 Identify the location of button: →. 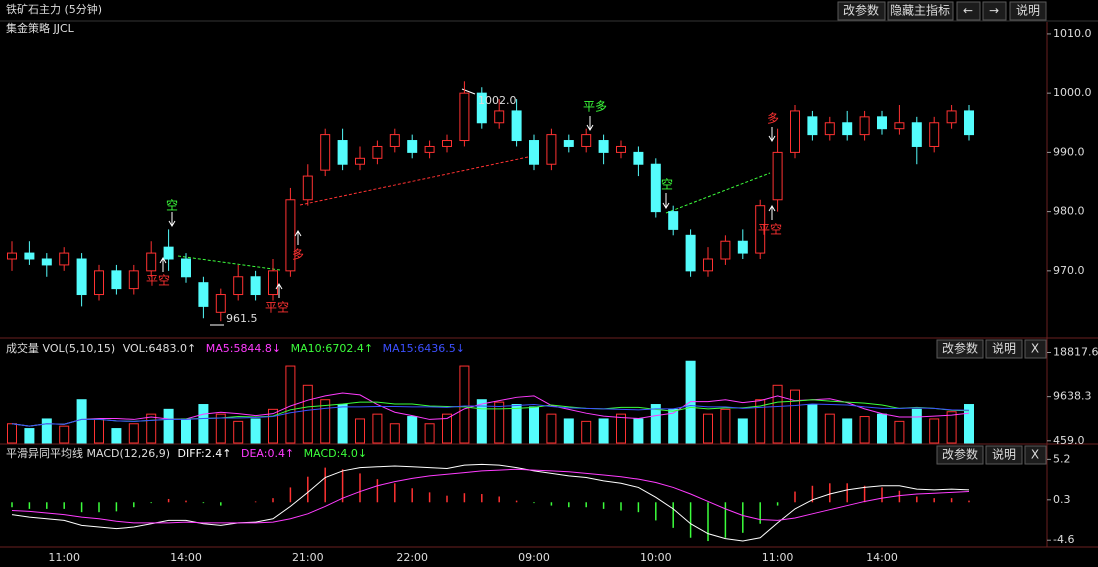
(994, 11).